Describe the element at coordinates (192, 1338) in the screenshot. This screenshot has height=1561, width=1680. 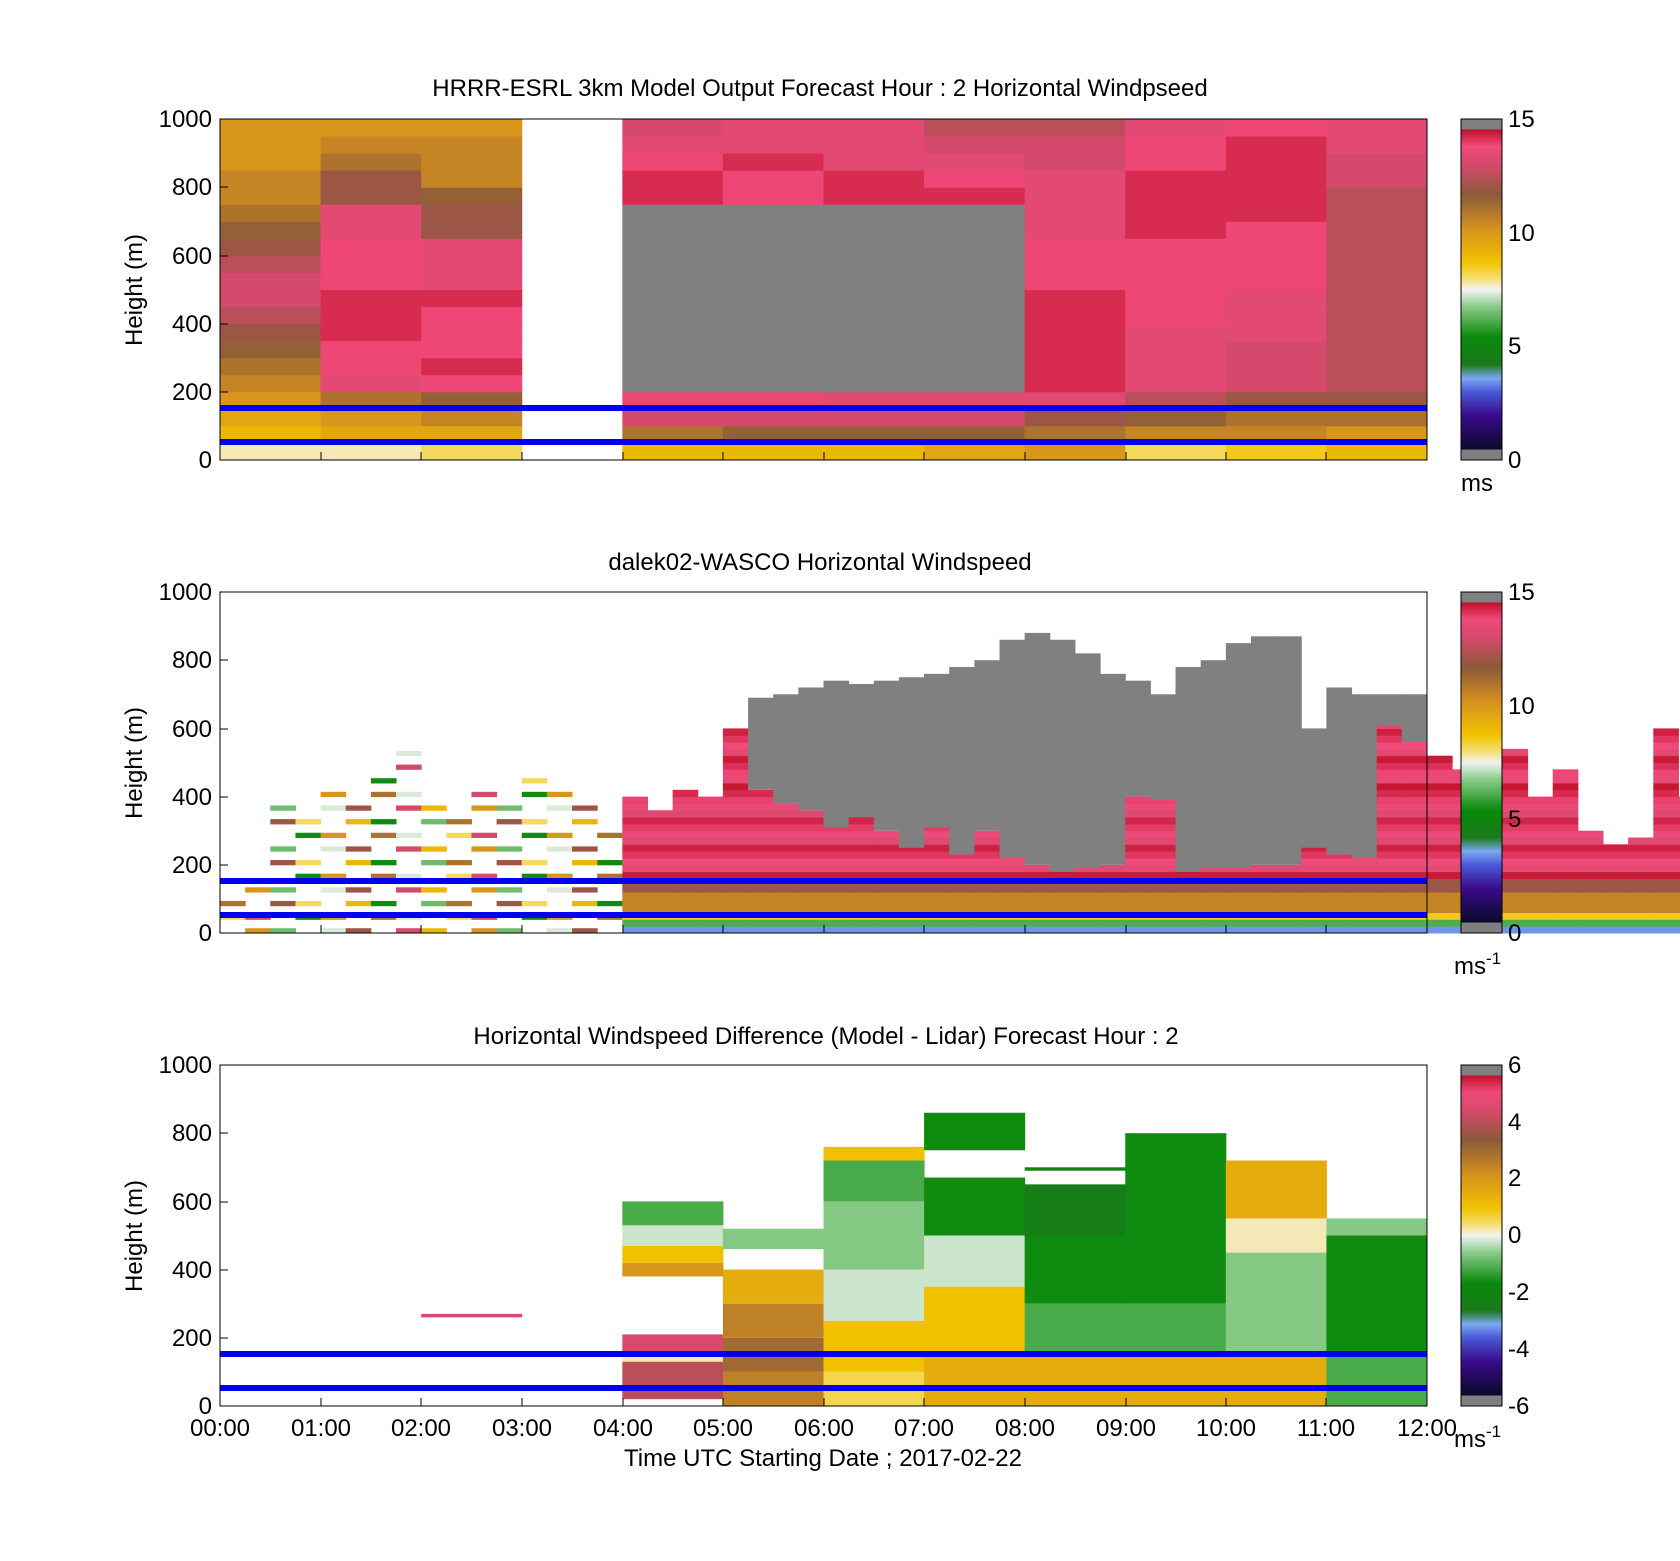
I see `y-tick-label: 200` at that location.